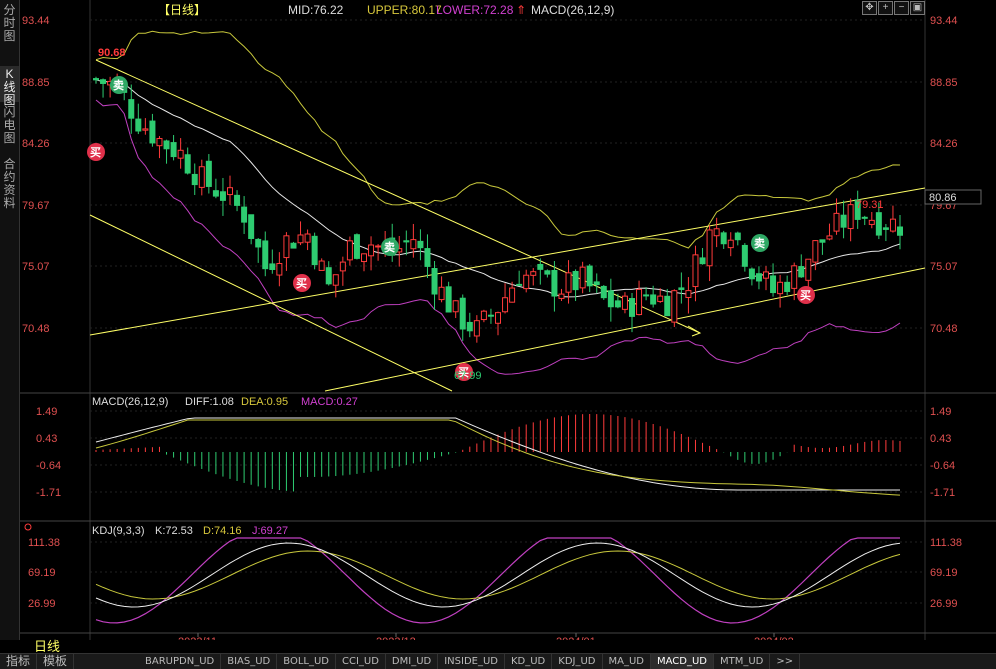  I want to click on kdj-axis-label-left: 69.19, so click(42, 573).